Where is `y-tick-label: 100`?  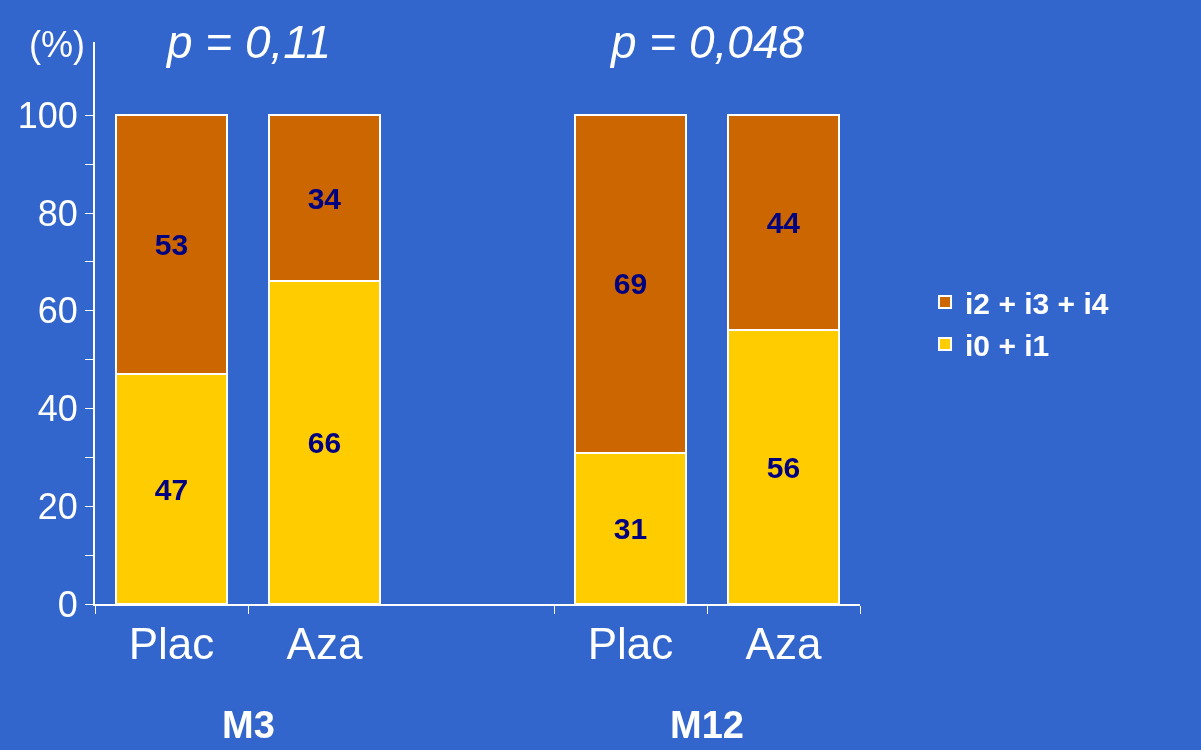
y-tick-label: 100 is located at coordinates (47, 115).